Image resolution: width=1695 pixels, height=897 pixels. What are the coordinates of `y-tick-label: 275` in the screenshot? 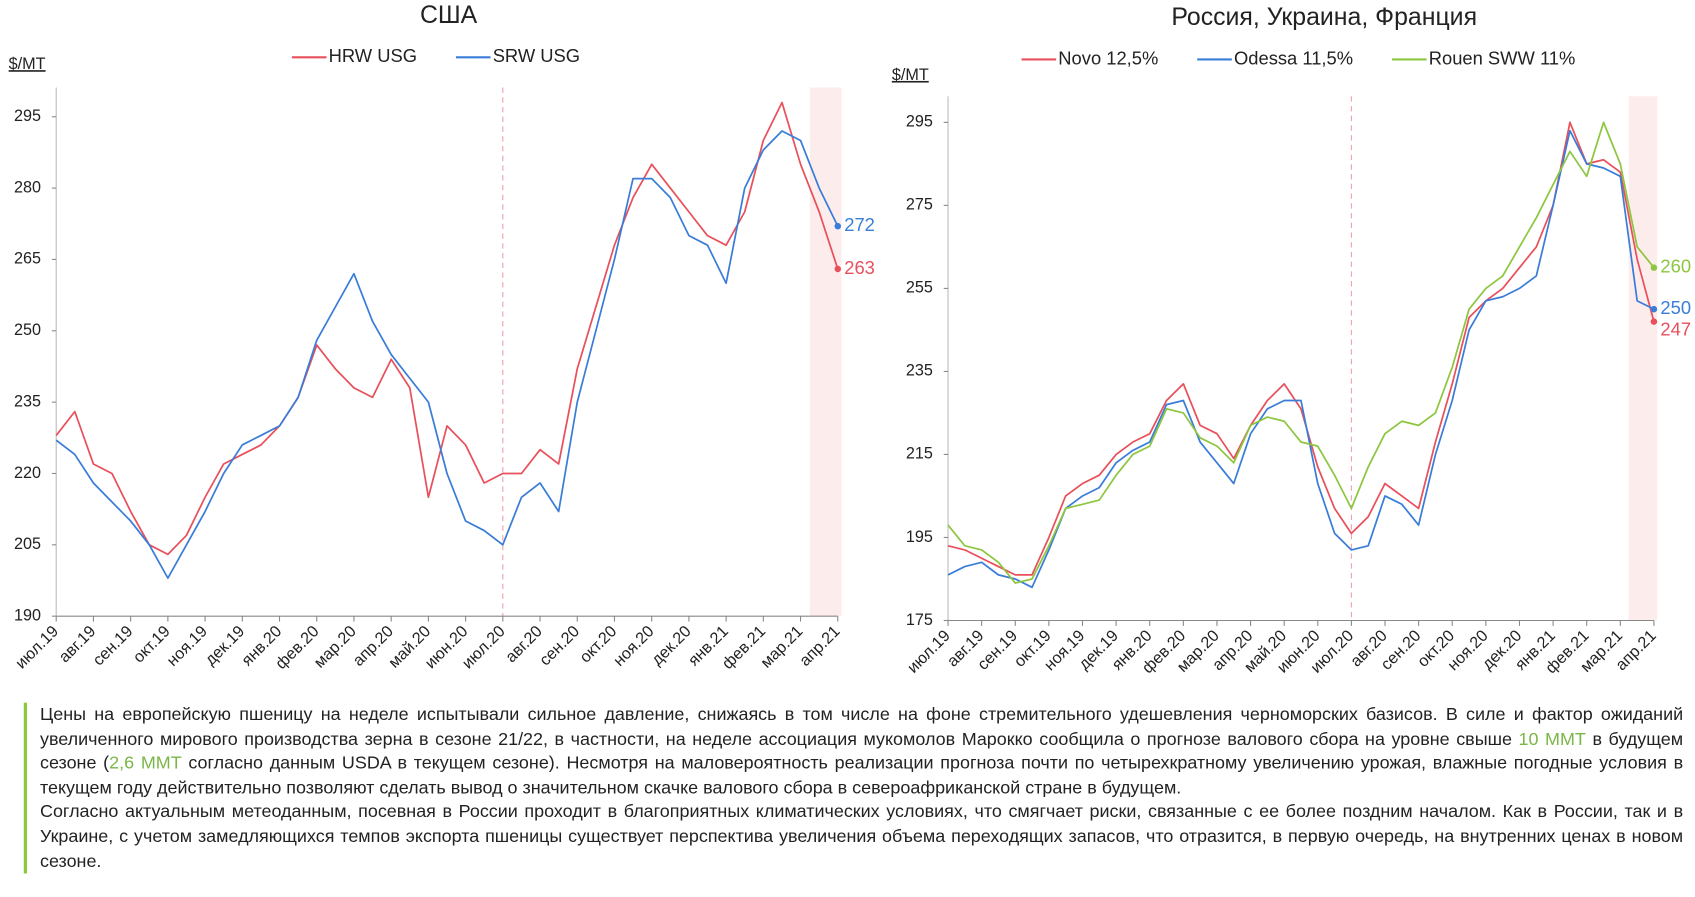 It's located at (919, 205).